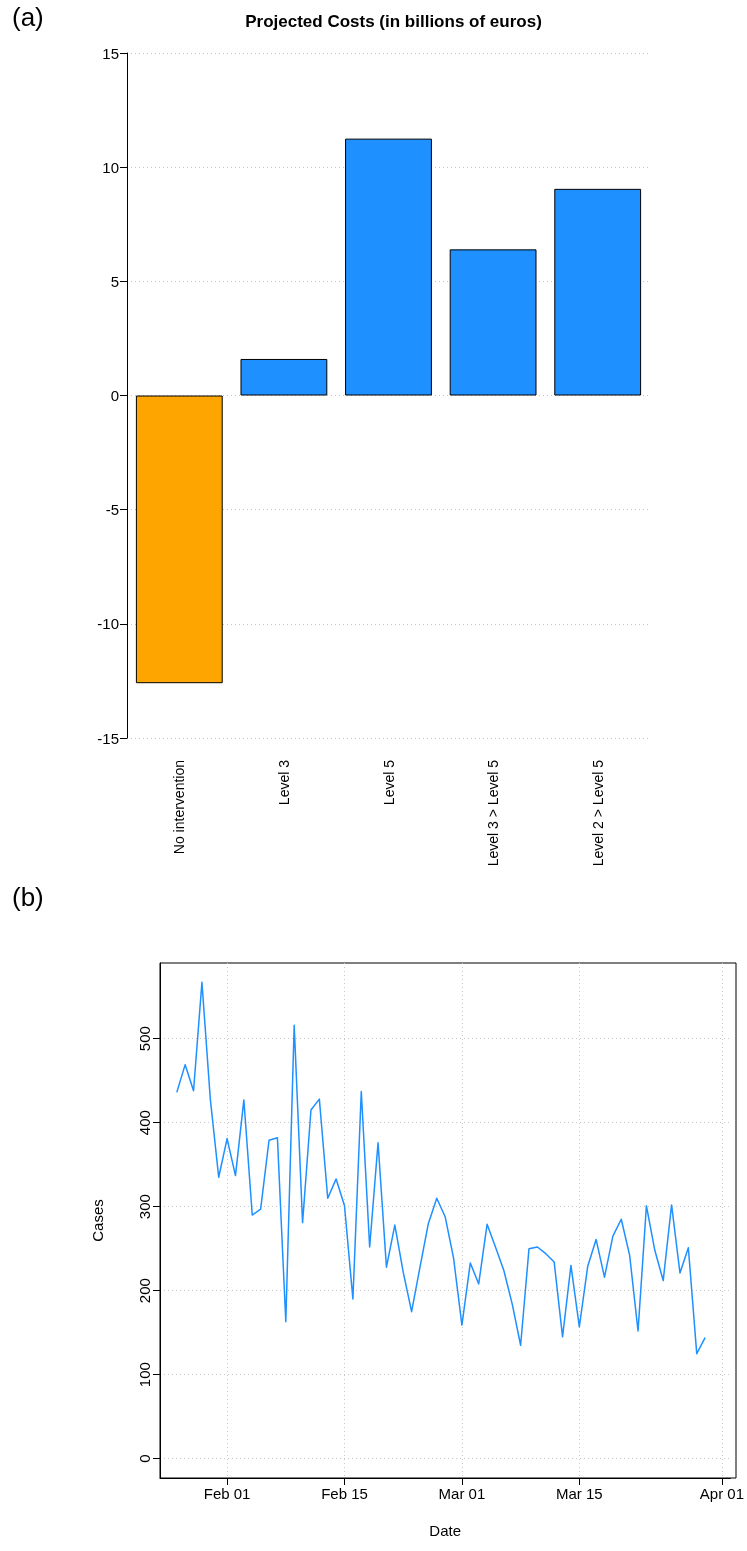 This screenshot has width=747, height=1551. Describe the element at coordinates (179, 807) in the screenshot. I see `x-tick-label: No intervention` at that location.